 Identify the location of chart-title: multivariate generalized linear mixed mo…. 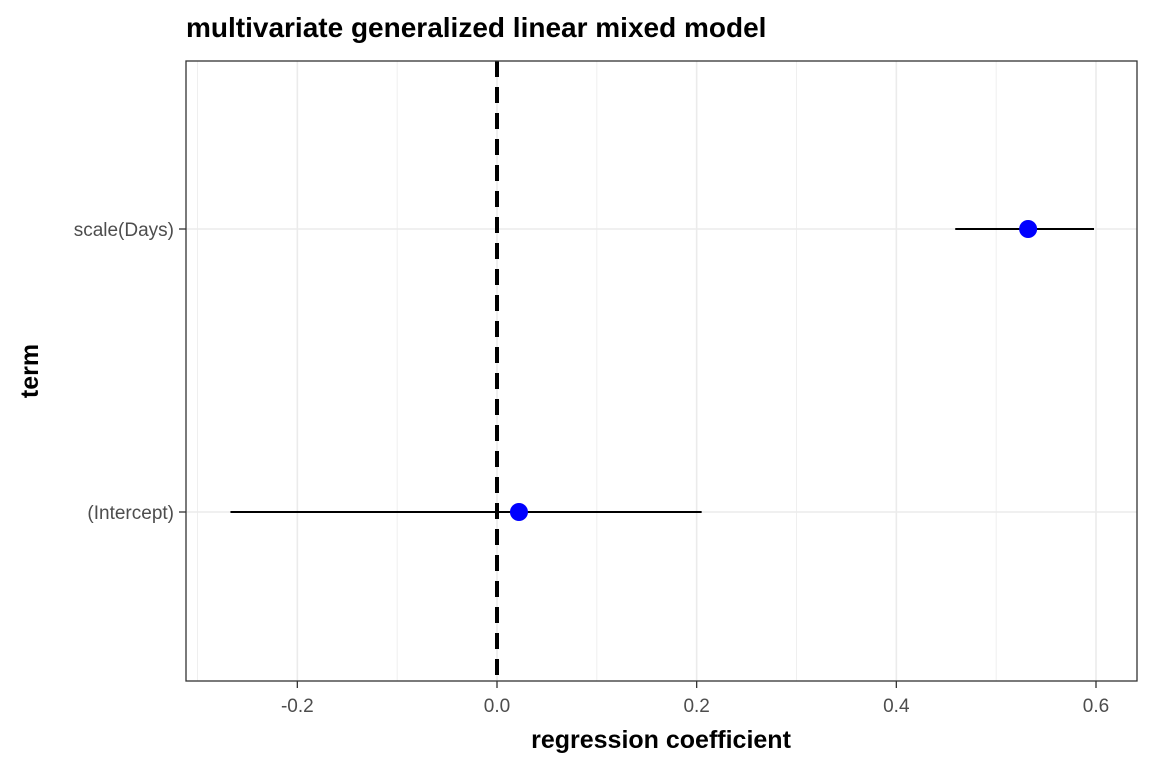
(476, 27).